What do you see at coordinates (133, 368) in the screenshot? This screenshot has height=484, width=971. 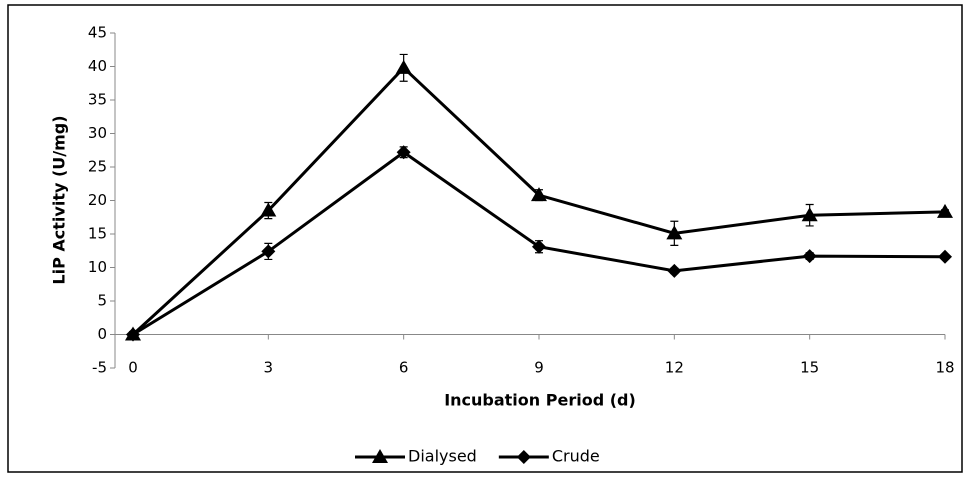 I see `x-tick-label: 0` at bounding box center [133, 368].